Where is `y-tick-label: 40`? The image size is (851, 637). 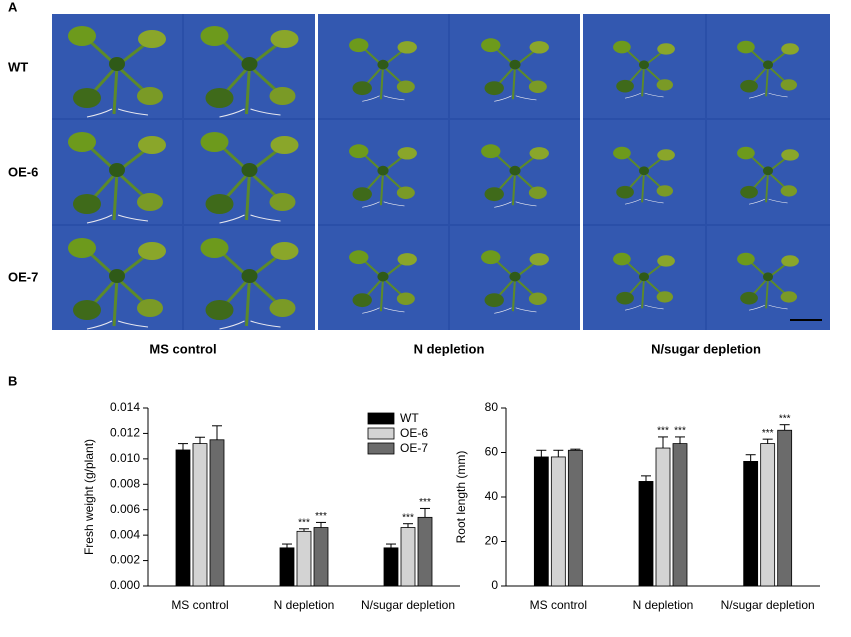
y-tick-label: 40 is located at coordinates (492, 496).